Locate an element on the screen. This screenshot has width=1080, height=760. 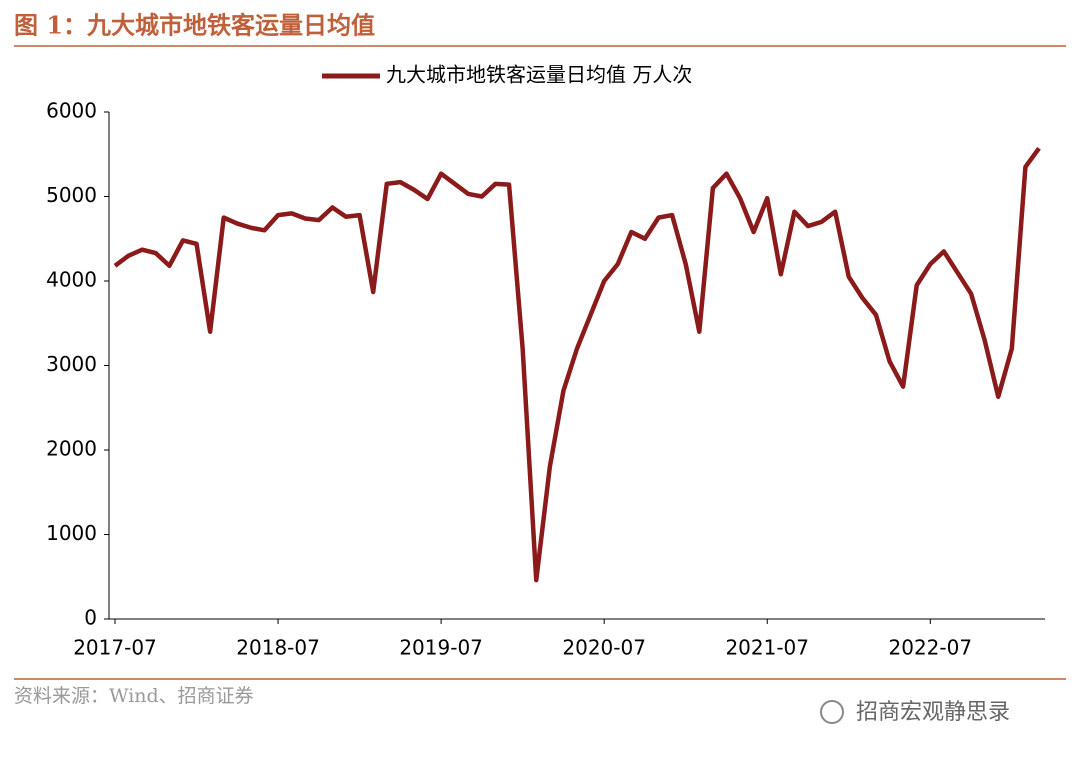
watermark-icon is located at coordinates (832, 712).